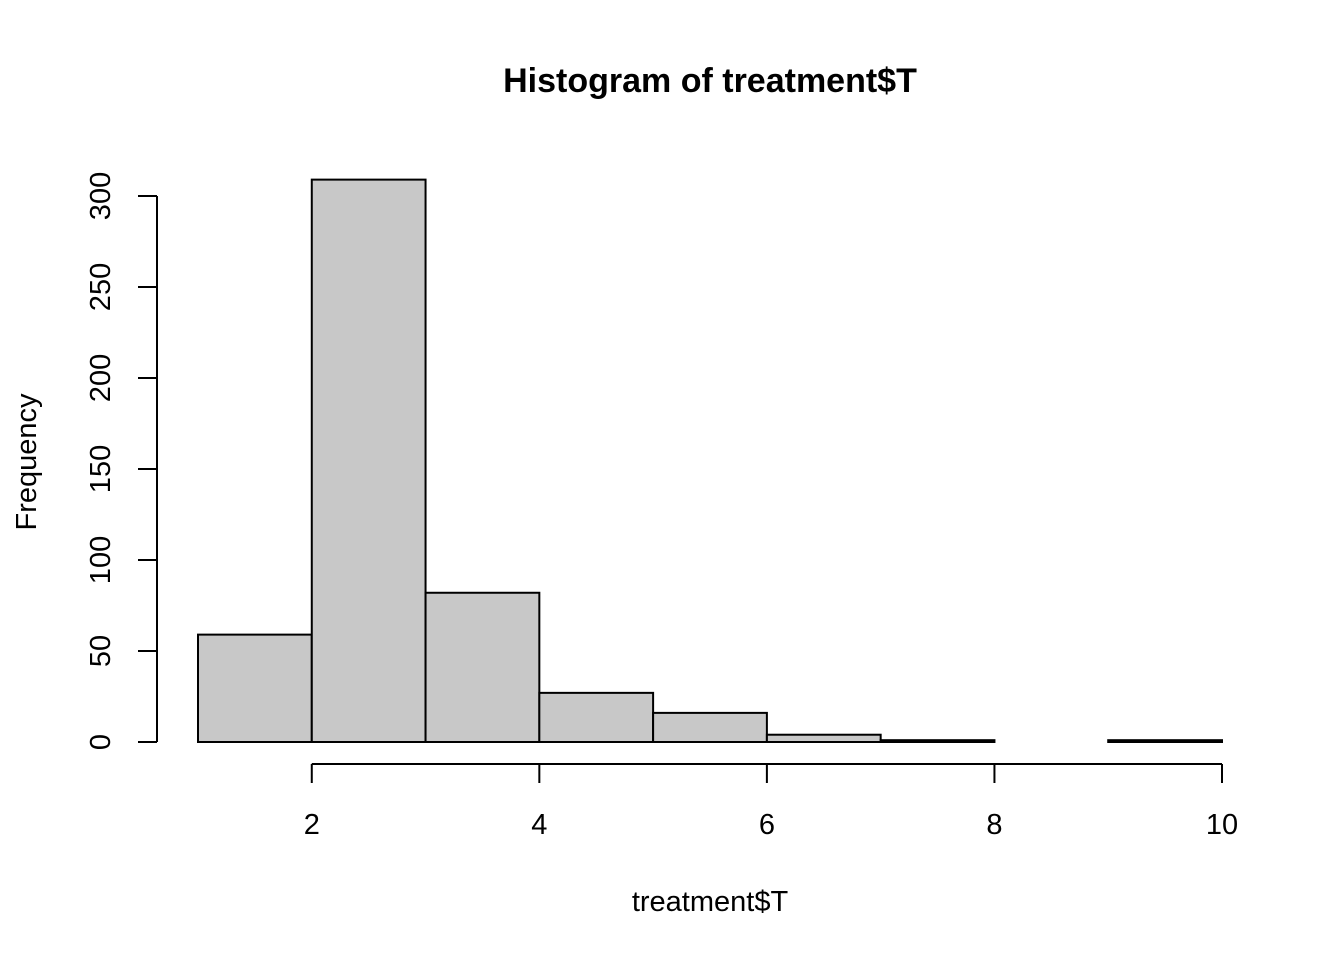  I want to click on x-tick-label-4: 10, so click(1222, 825).